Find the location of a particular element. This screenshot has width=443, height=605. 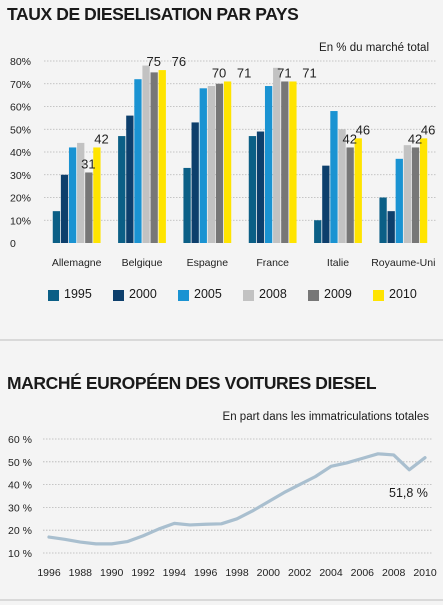

legend-label: 2010 is located at coordinates (403, 294).